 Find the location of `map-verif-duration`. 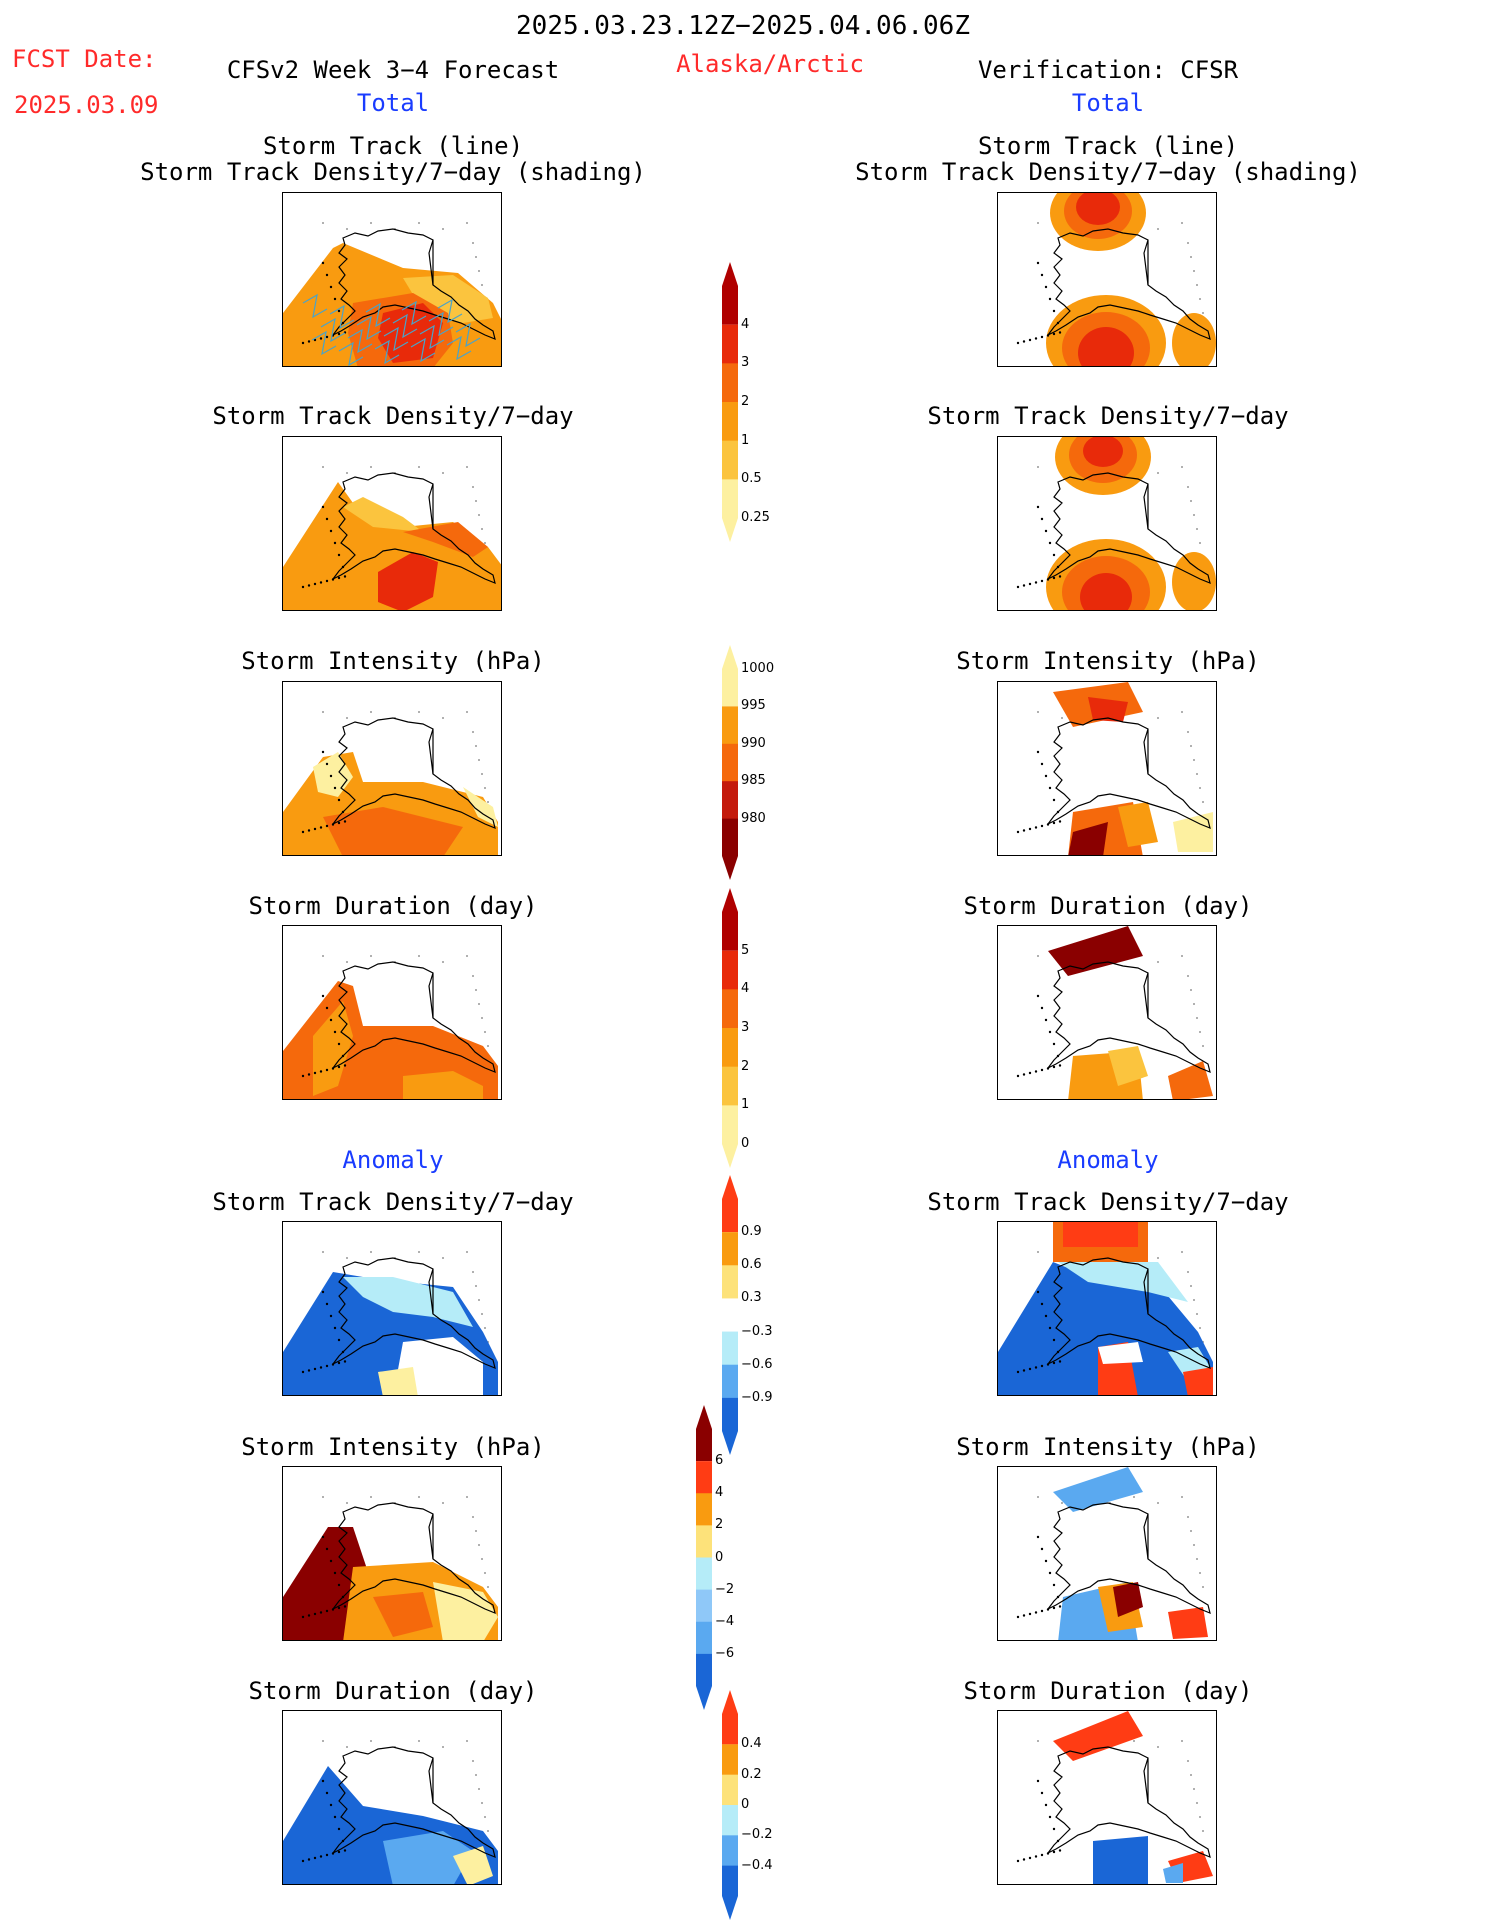

map-verif-duration is located at coordinates (1107, 1012).